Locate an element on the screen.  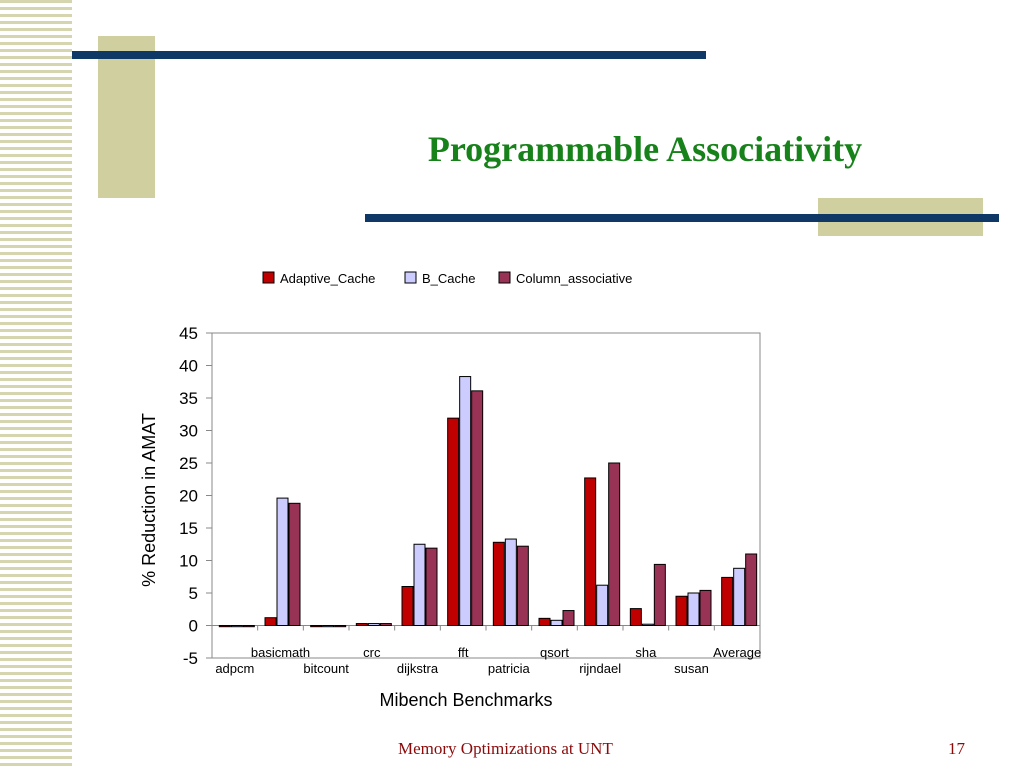
y-tick-label: -5 is located at coordinates (190, 658).